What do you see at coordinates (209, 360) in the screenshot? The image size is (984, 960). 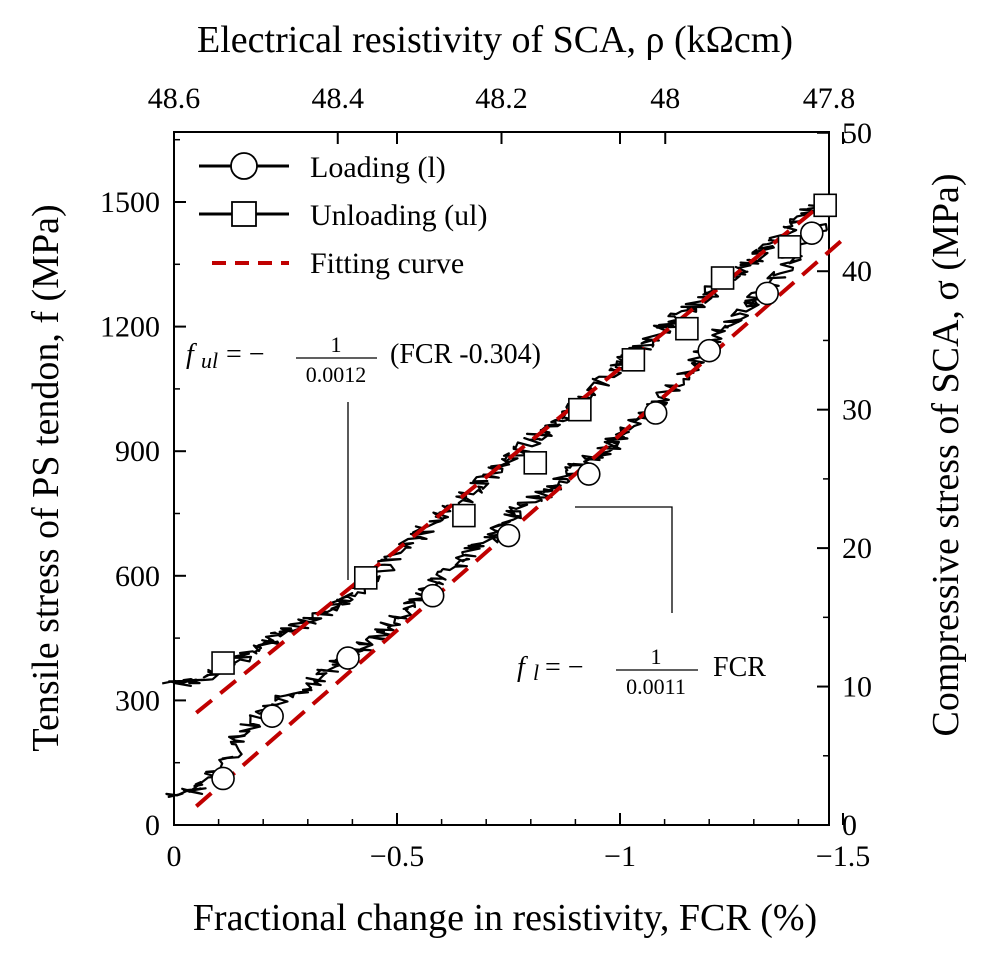 I see `svg-text: ul` at bounding box center [209, 360].